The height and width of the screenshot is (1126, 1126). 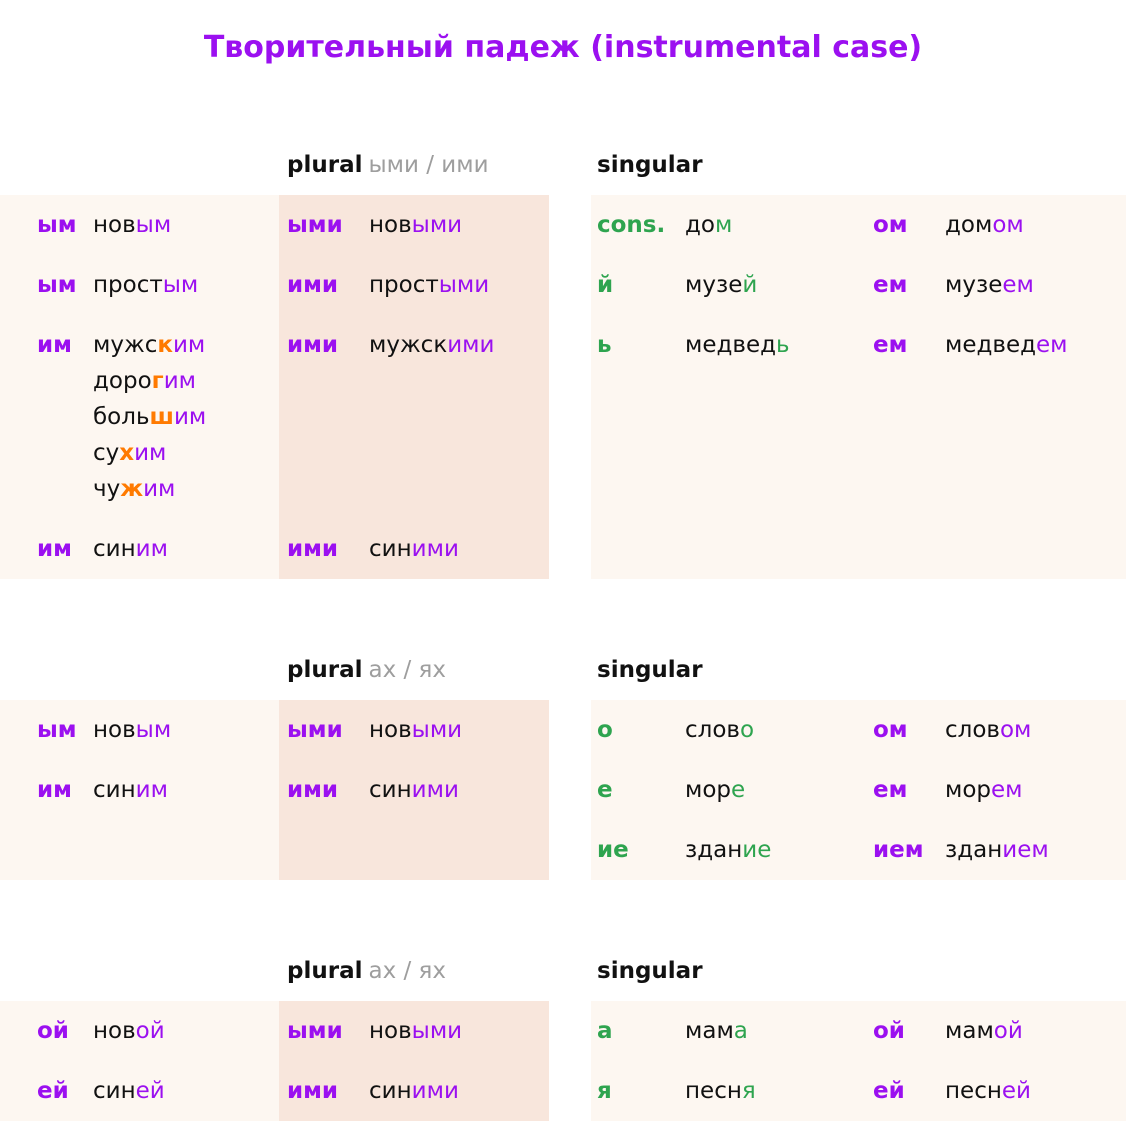 I want to click on nominative-ending: ь, so click(x=604, y=345).